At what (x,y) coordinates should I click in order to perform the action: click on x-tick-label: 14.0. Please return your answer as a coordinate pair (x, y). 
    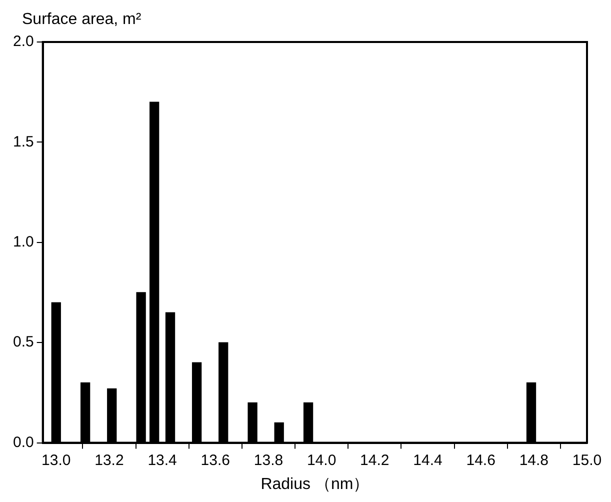
    Looking at the image, I should click on (321, 460).